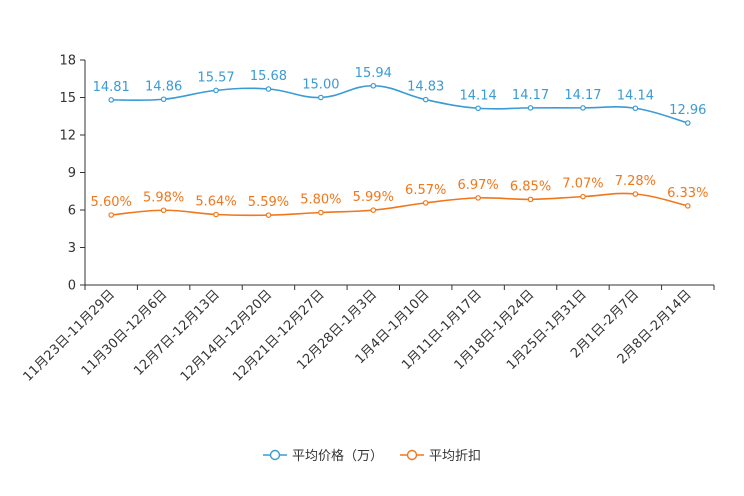  What do you see at coordinates (268, 76) in the screenshot?
I see `data-label: 15.68` at bounding box center [268, 76].